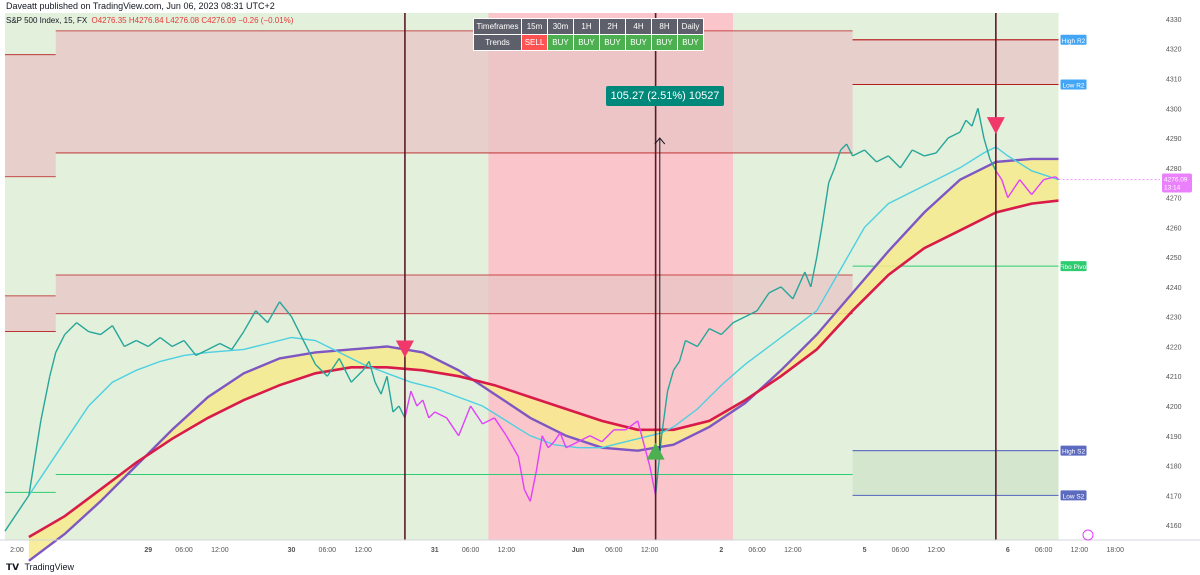 This screenshot has height=575, width=1200. I want to click on measure-arrow-head, so click(660, 141).